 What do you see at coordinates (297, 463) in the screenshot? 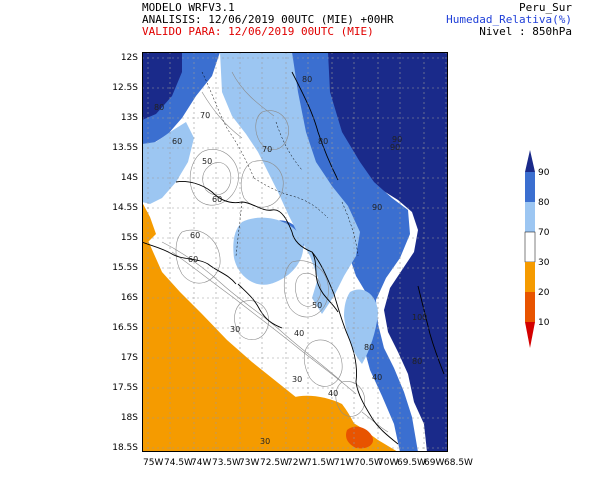
I see `lon-label: 72W` at bounding box center [297, 463].